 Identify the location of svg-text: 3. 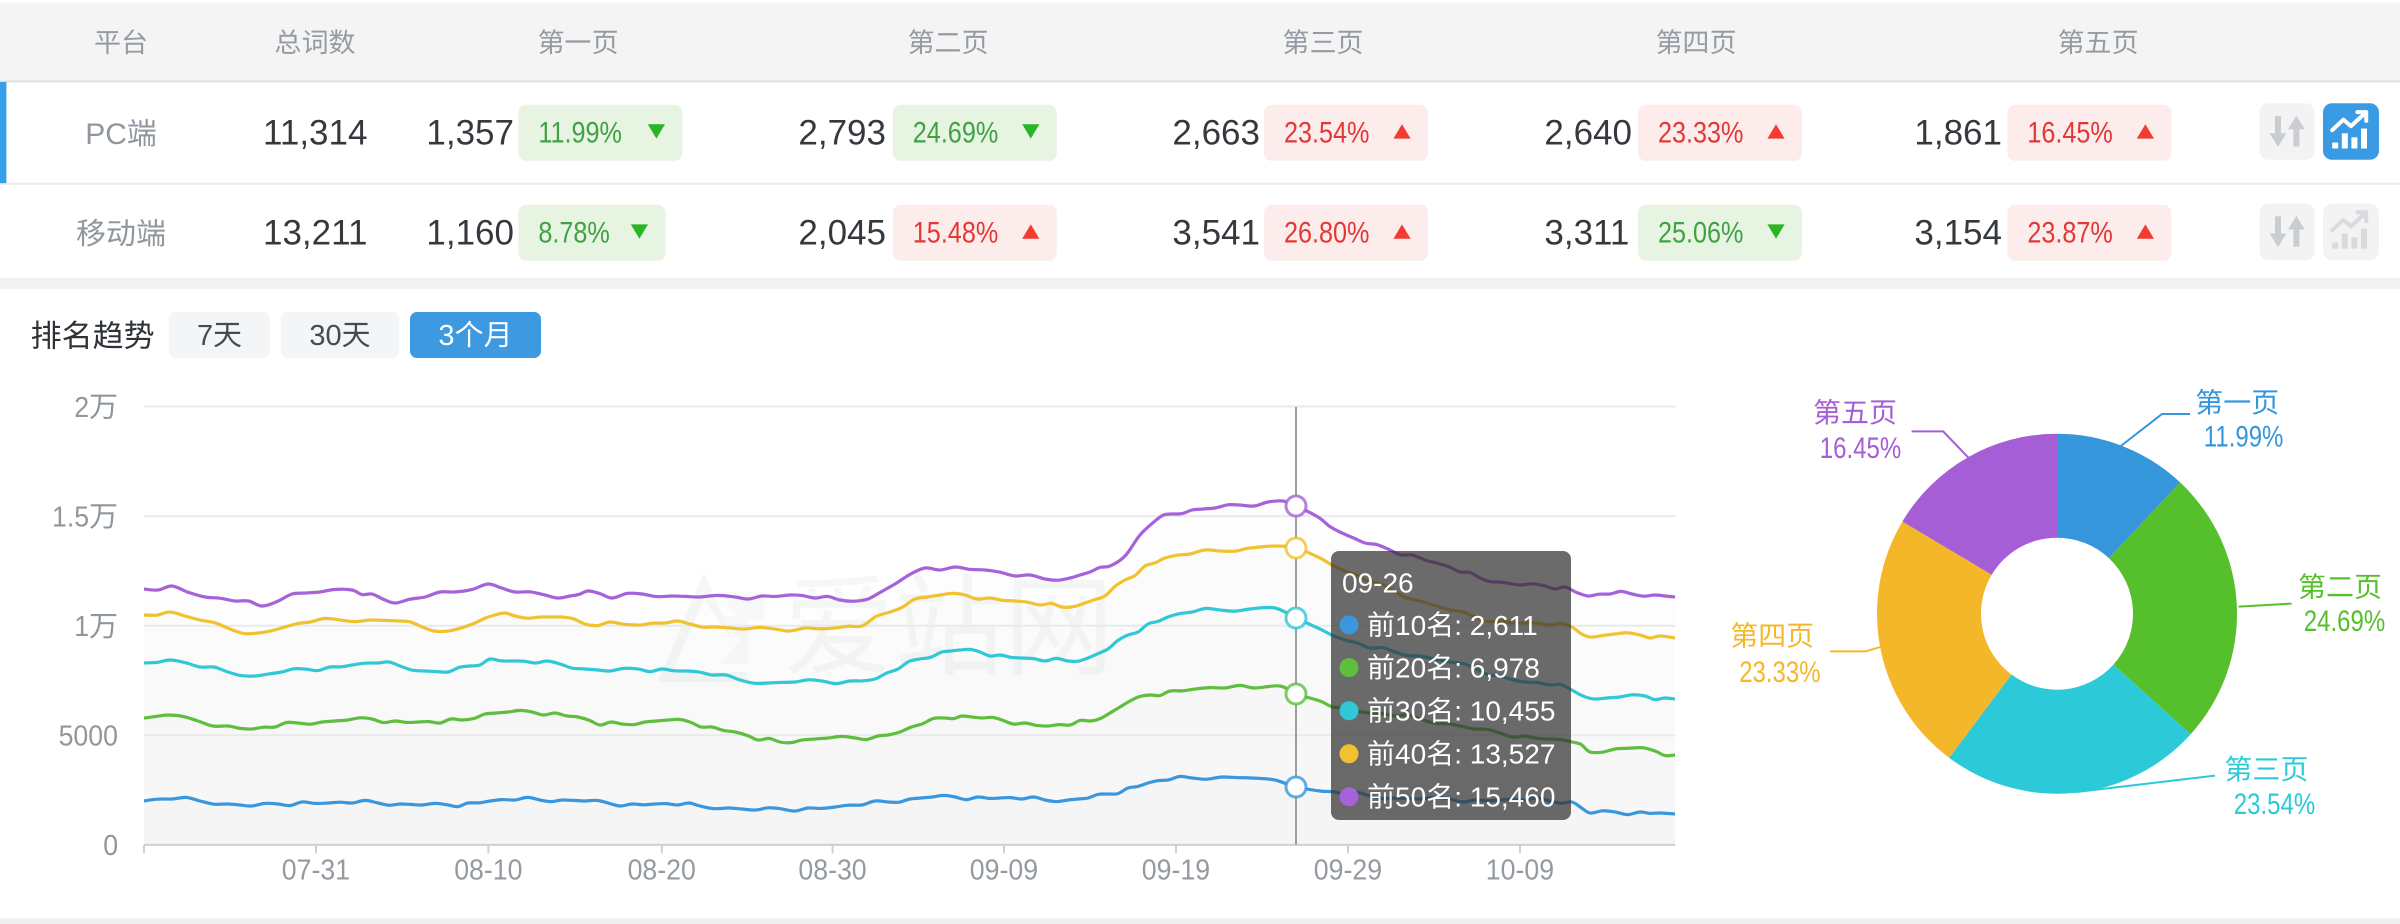
(446, 336).